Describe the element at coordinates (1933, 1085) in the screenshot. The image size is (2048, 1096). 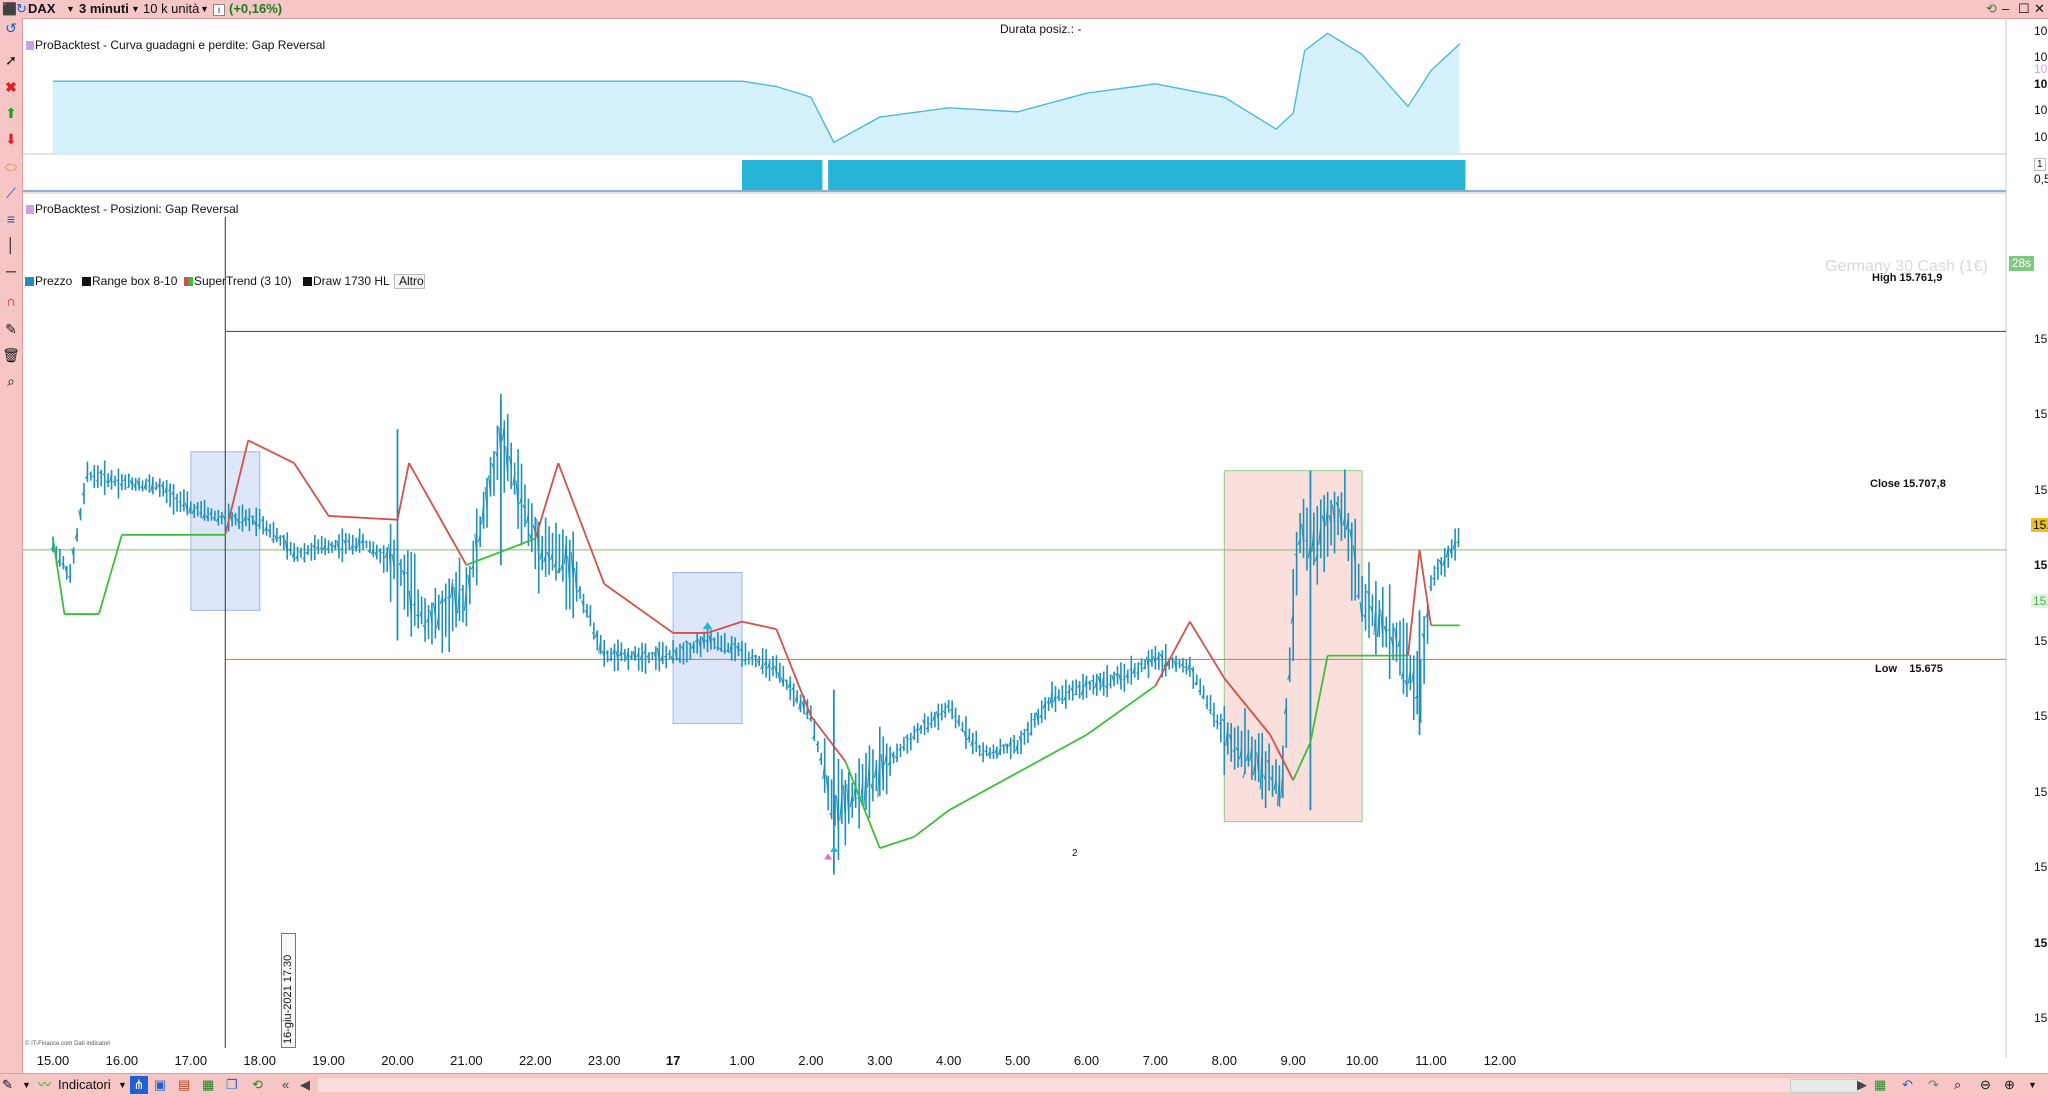
I see `redo-icon: ↷` at that location.